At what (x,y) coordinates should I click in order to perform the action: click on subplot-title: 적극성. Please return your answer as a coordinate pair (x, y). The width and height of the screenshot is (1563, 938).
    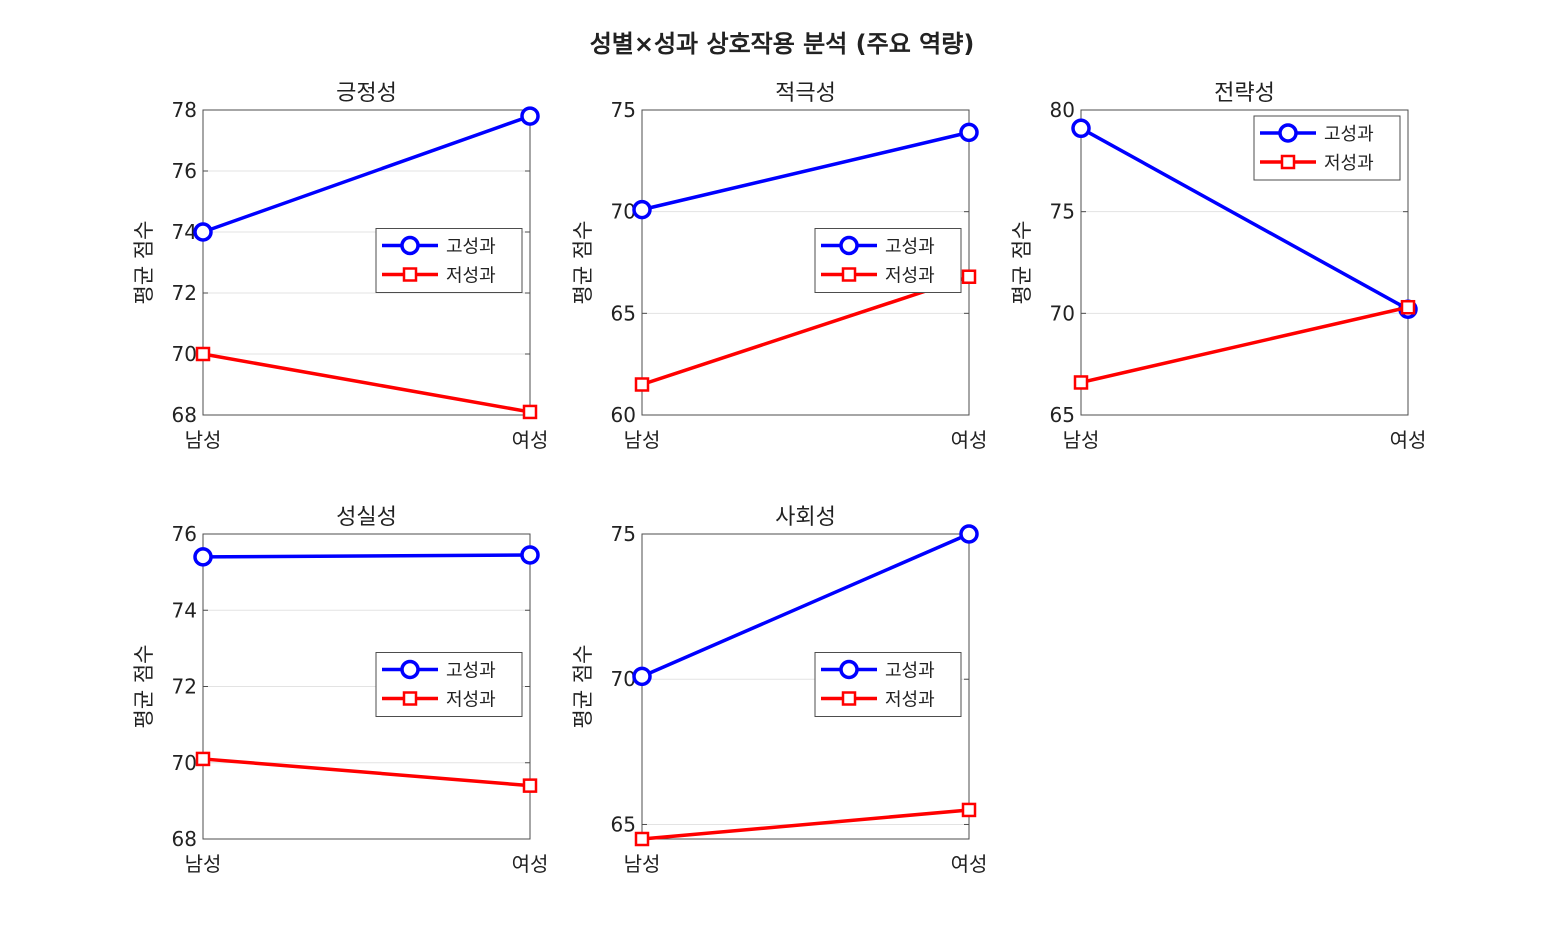
    Looking at the image, I should click on (805, 93).